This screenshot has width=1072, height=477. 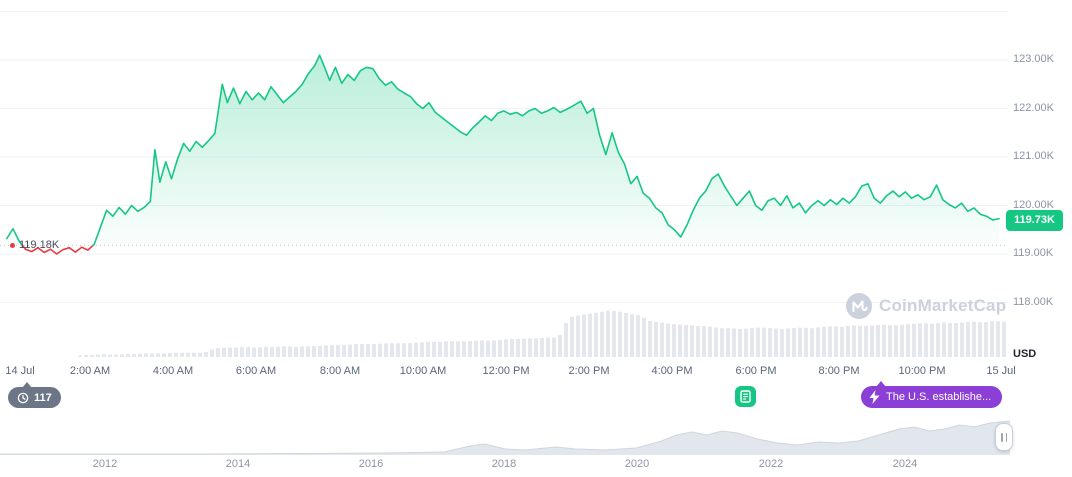 I want to click on open-price-dot-icon, so click(x=12, y=245).